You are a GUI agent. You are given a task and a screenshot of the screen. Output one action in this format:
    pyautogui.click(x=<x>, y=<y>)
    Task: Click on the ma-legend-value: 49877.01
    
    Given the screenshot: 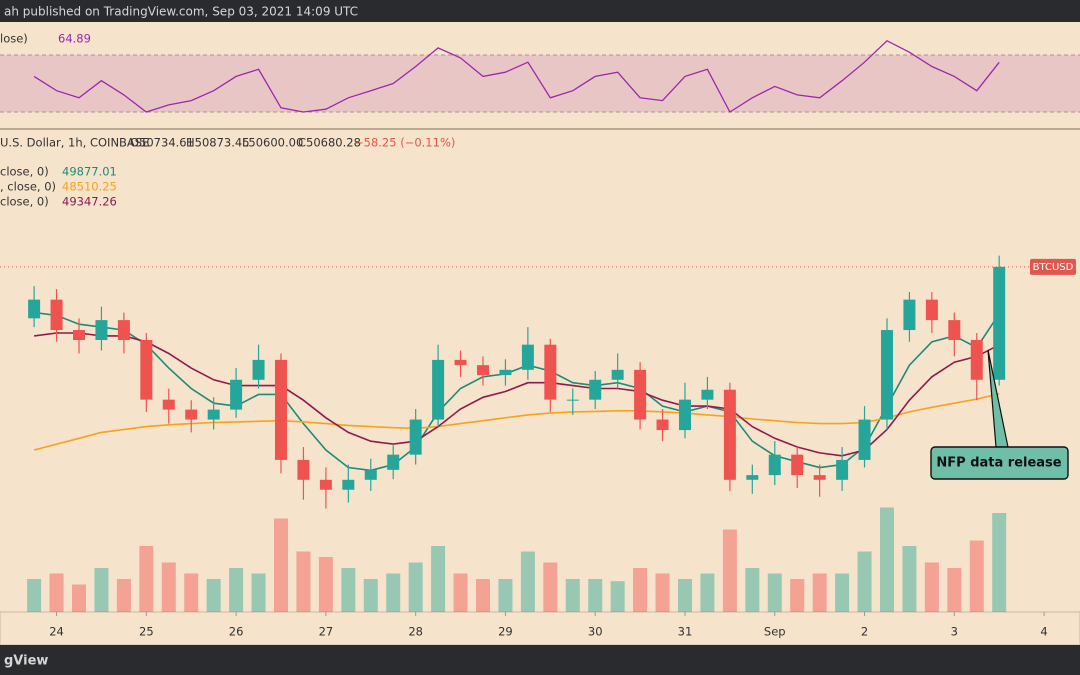 What is the action you would take?
    pyautogui.click(x=89, y=172)
    